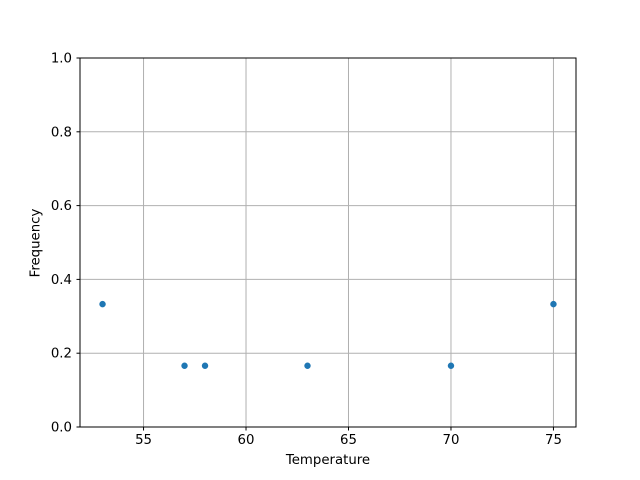  Describe the element at coordinates (246, 440) in the screenshot. I see `x-tick-label: 60` at that location.